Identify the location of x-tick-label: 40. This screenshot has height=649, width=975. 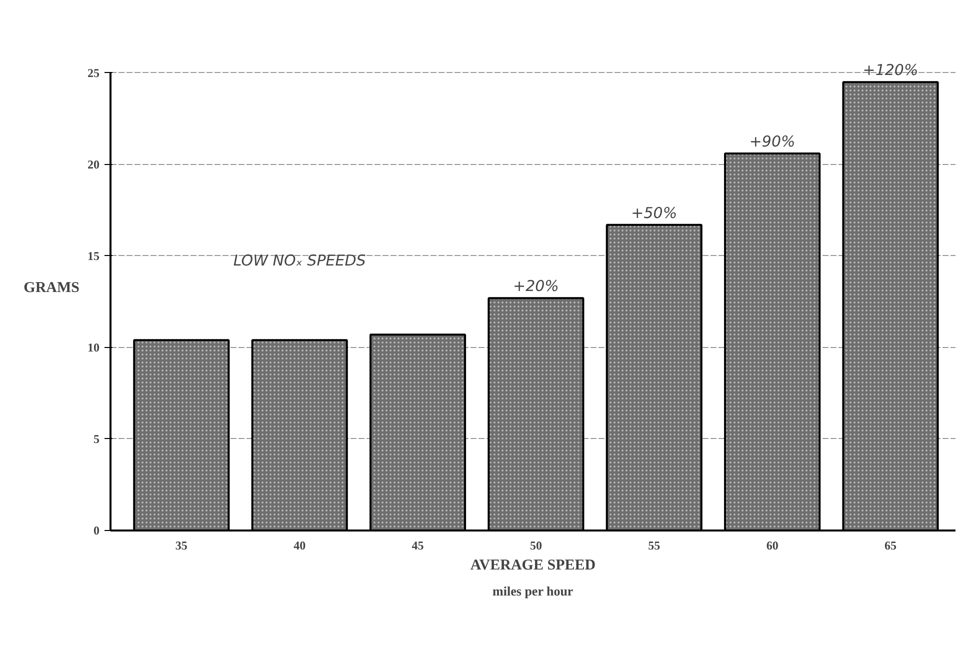
(300, 545).